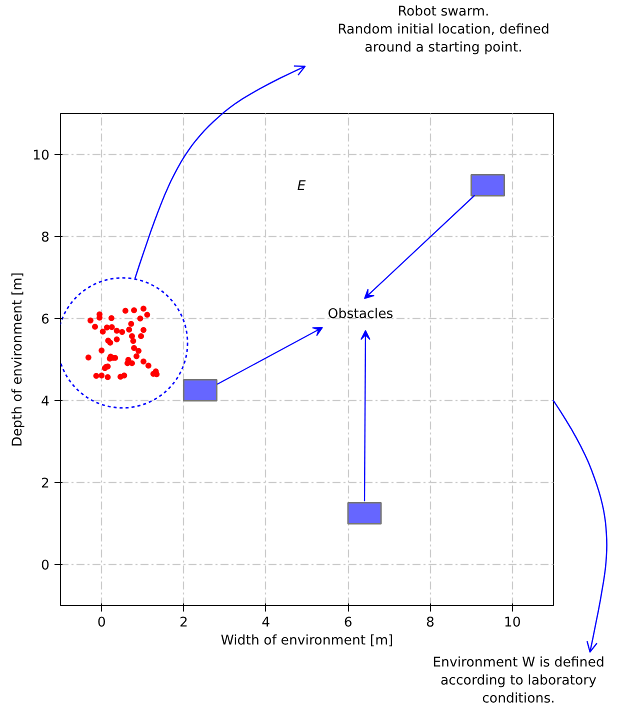 Image resolution: width=618 pixels, height=709 pixels. What do you see at coordinates (18, 359) in the screenshot?
I see `y-axis-title: Depth of environment [m]` at bounding box center [18, 359].